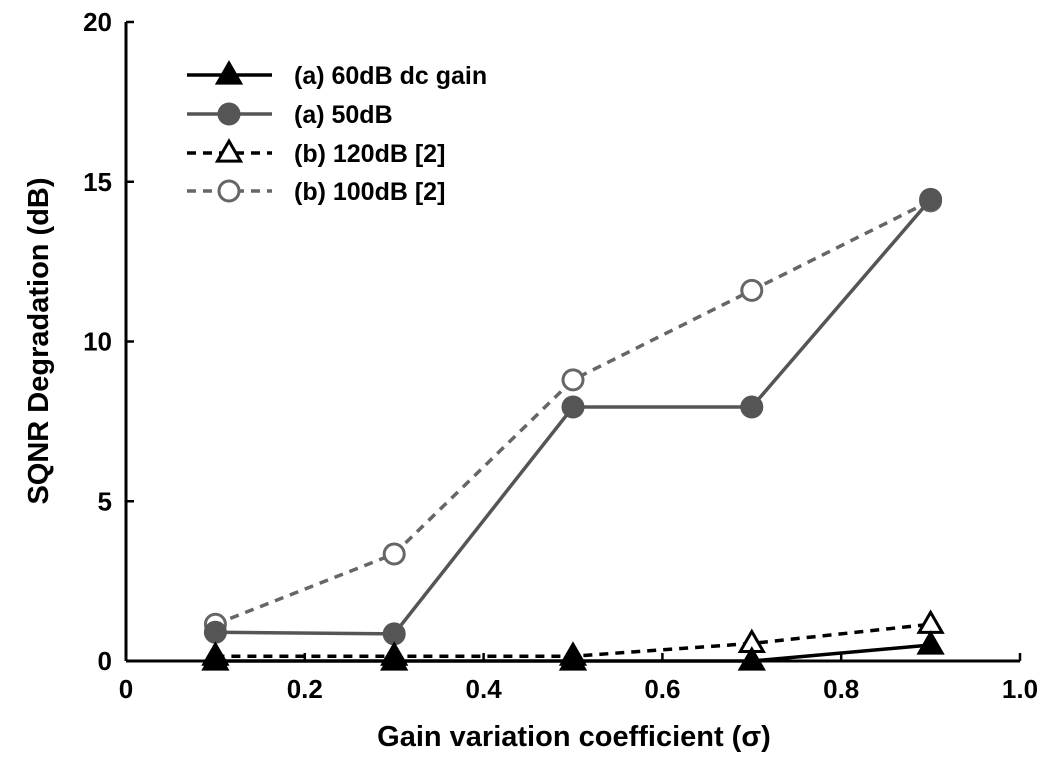 The image size is (1046, 758). I want to click on legend-label: (b) 120dB [2], so click(369, 154).